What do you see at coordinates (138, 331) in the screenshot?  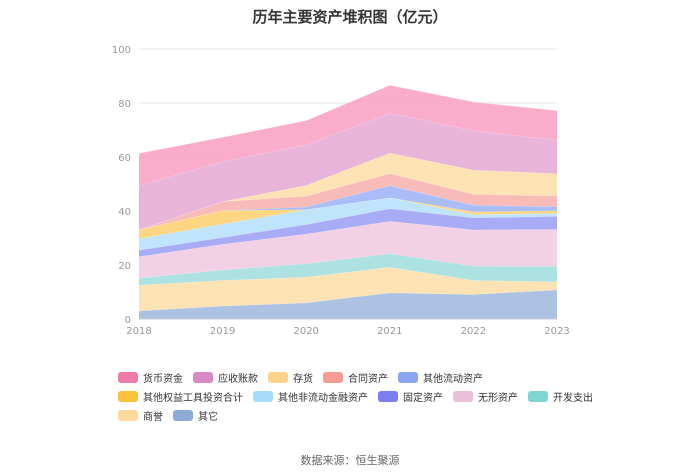 I see `x-tick-label: 2018` at bounding box center [138, 331].